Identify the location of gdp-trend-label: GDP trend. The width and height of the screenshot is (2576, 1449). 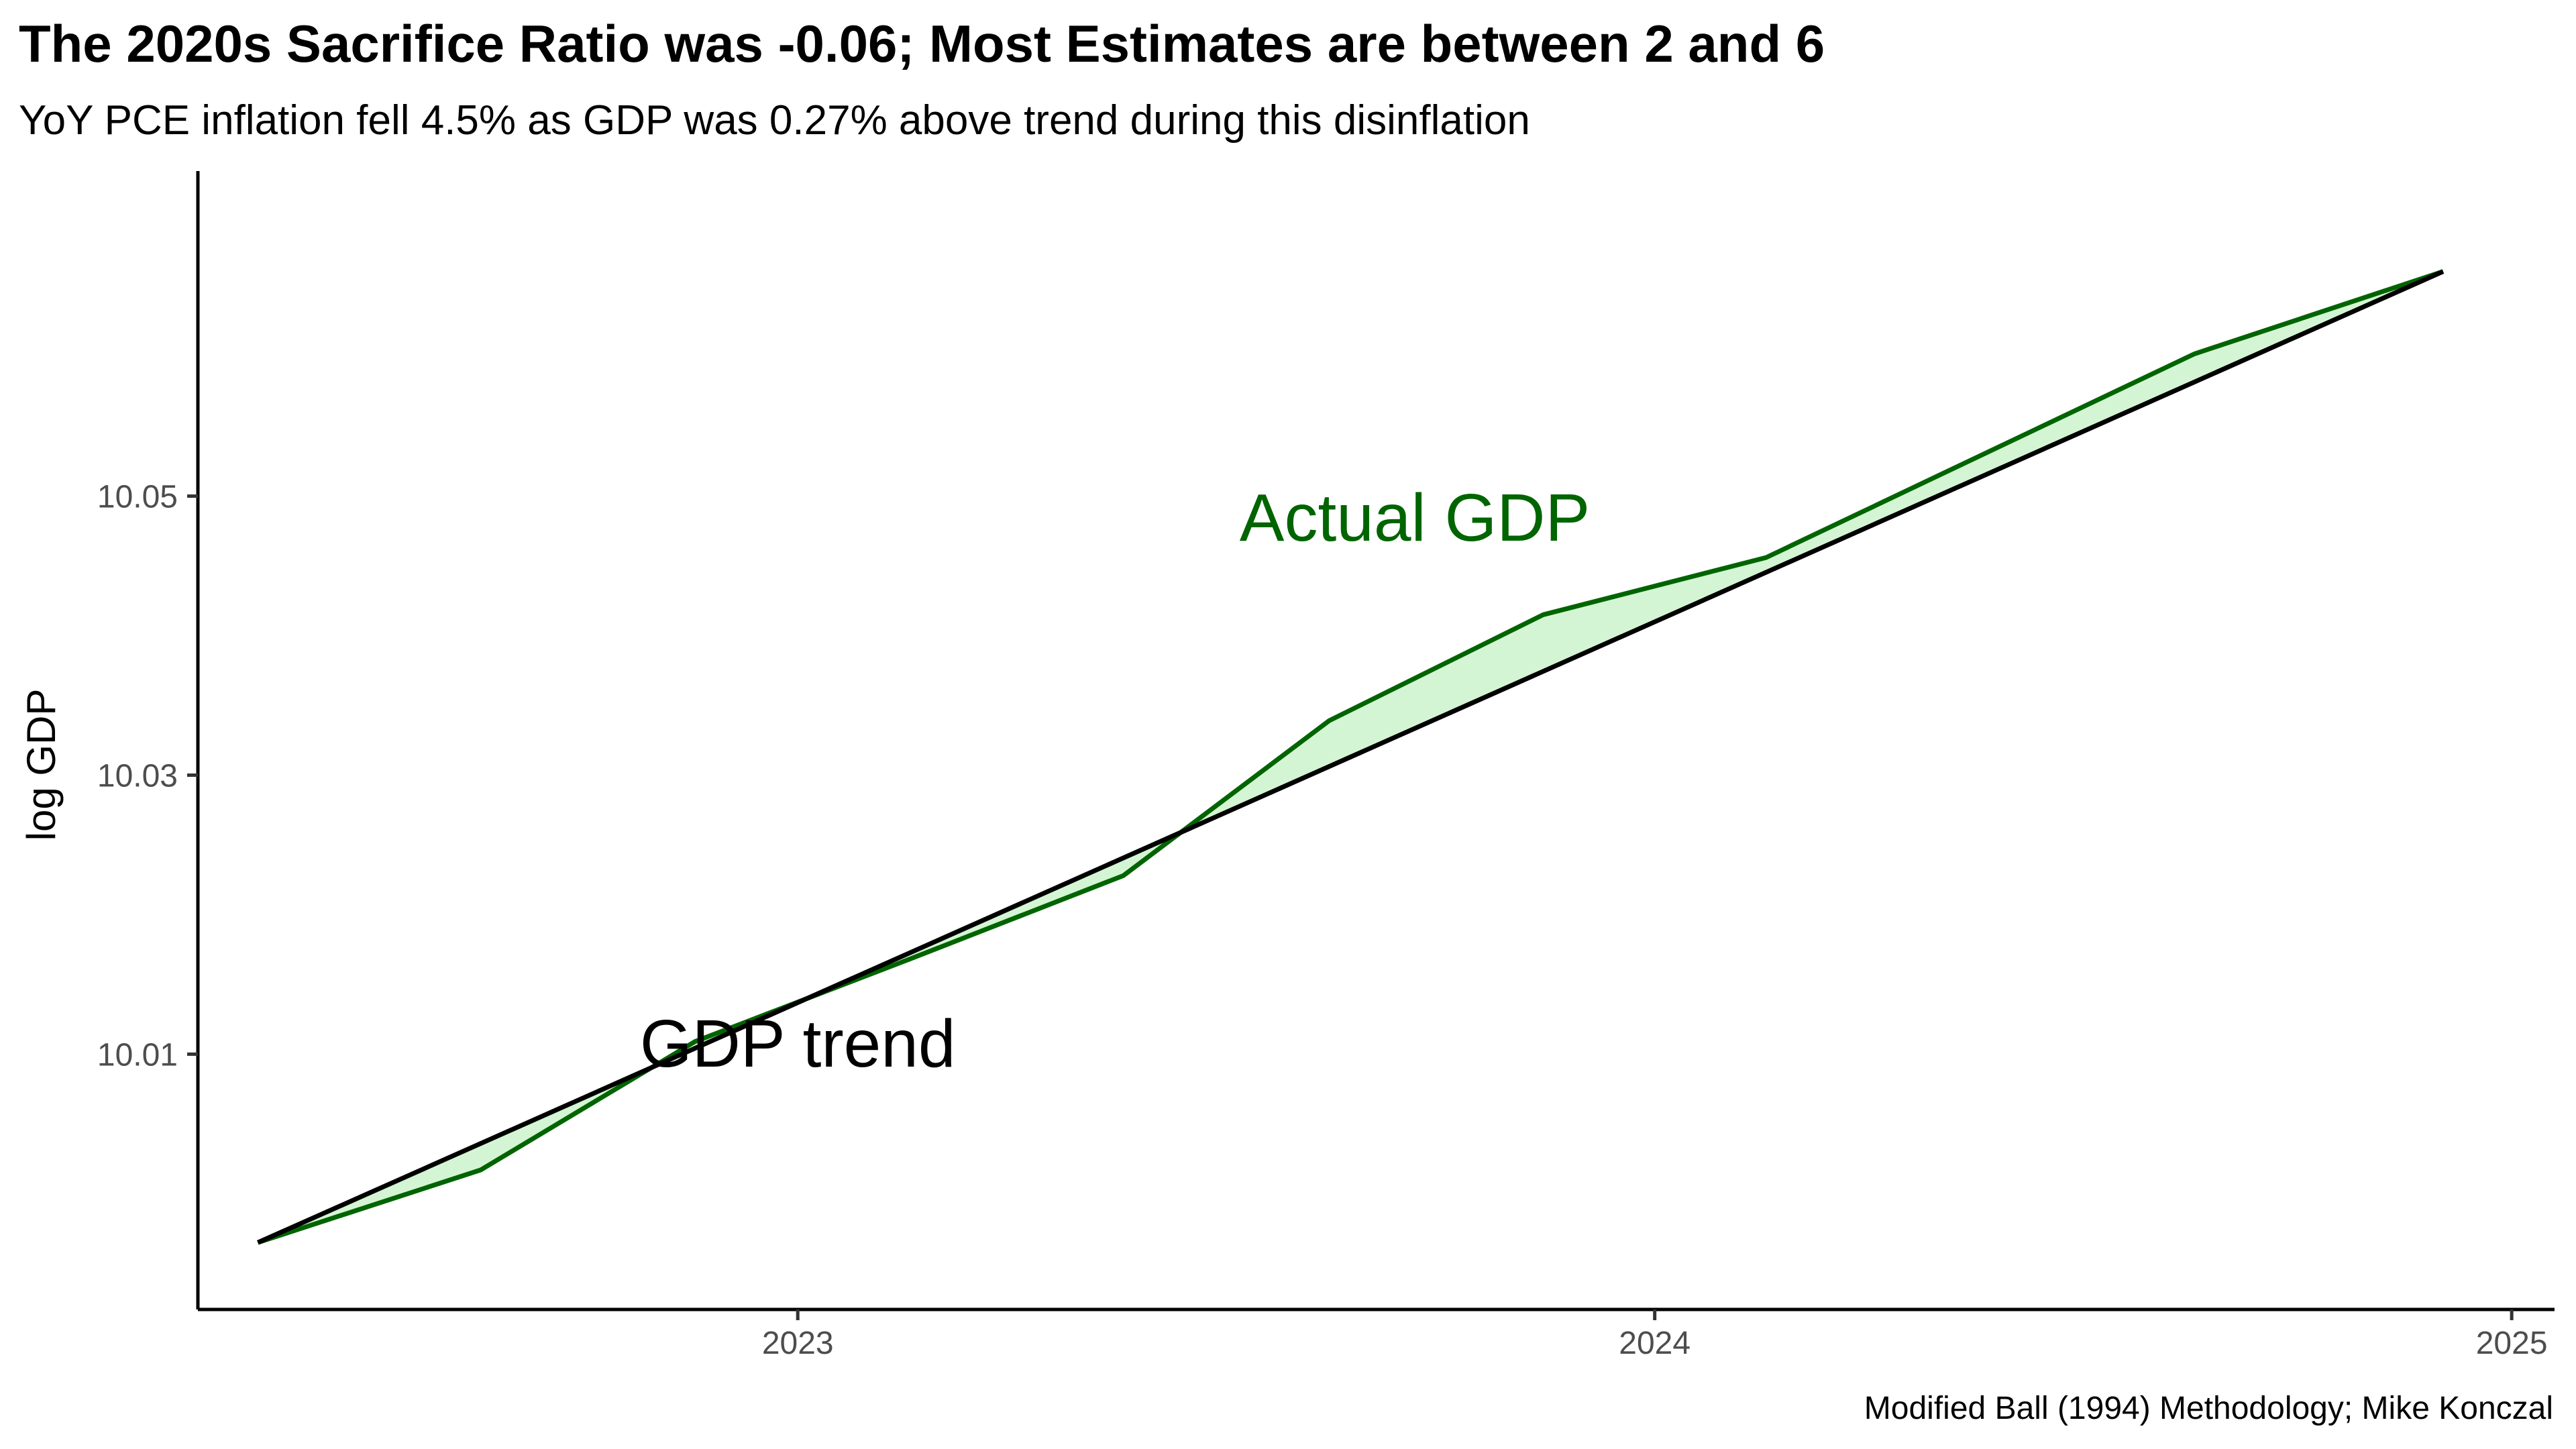
(798, 1043).